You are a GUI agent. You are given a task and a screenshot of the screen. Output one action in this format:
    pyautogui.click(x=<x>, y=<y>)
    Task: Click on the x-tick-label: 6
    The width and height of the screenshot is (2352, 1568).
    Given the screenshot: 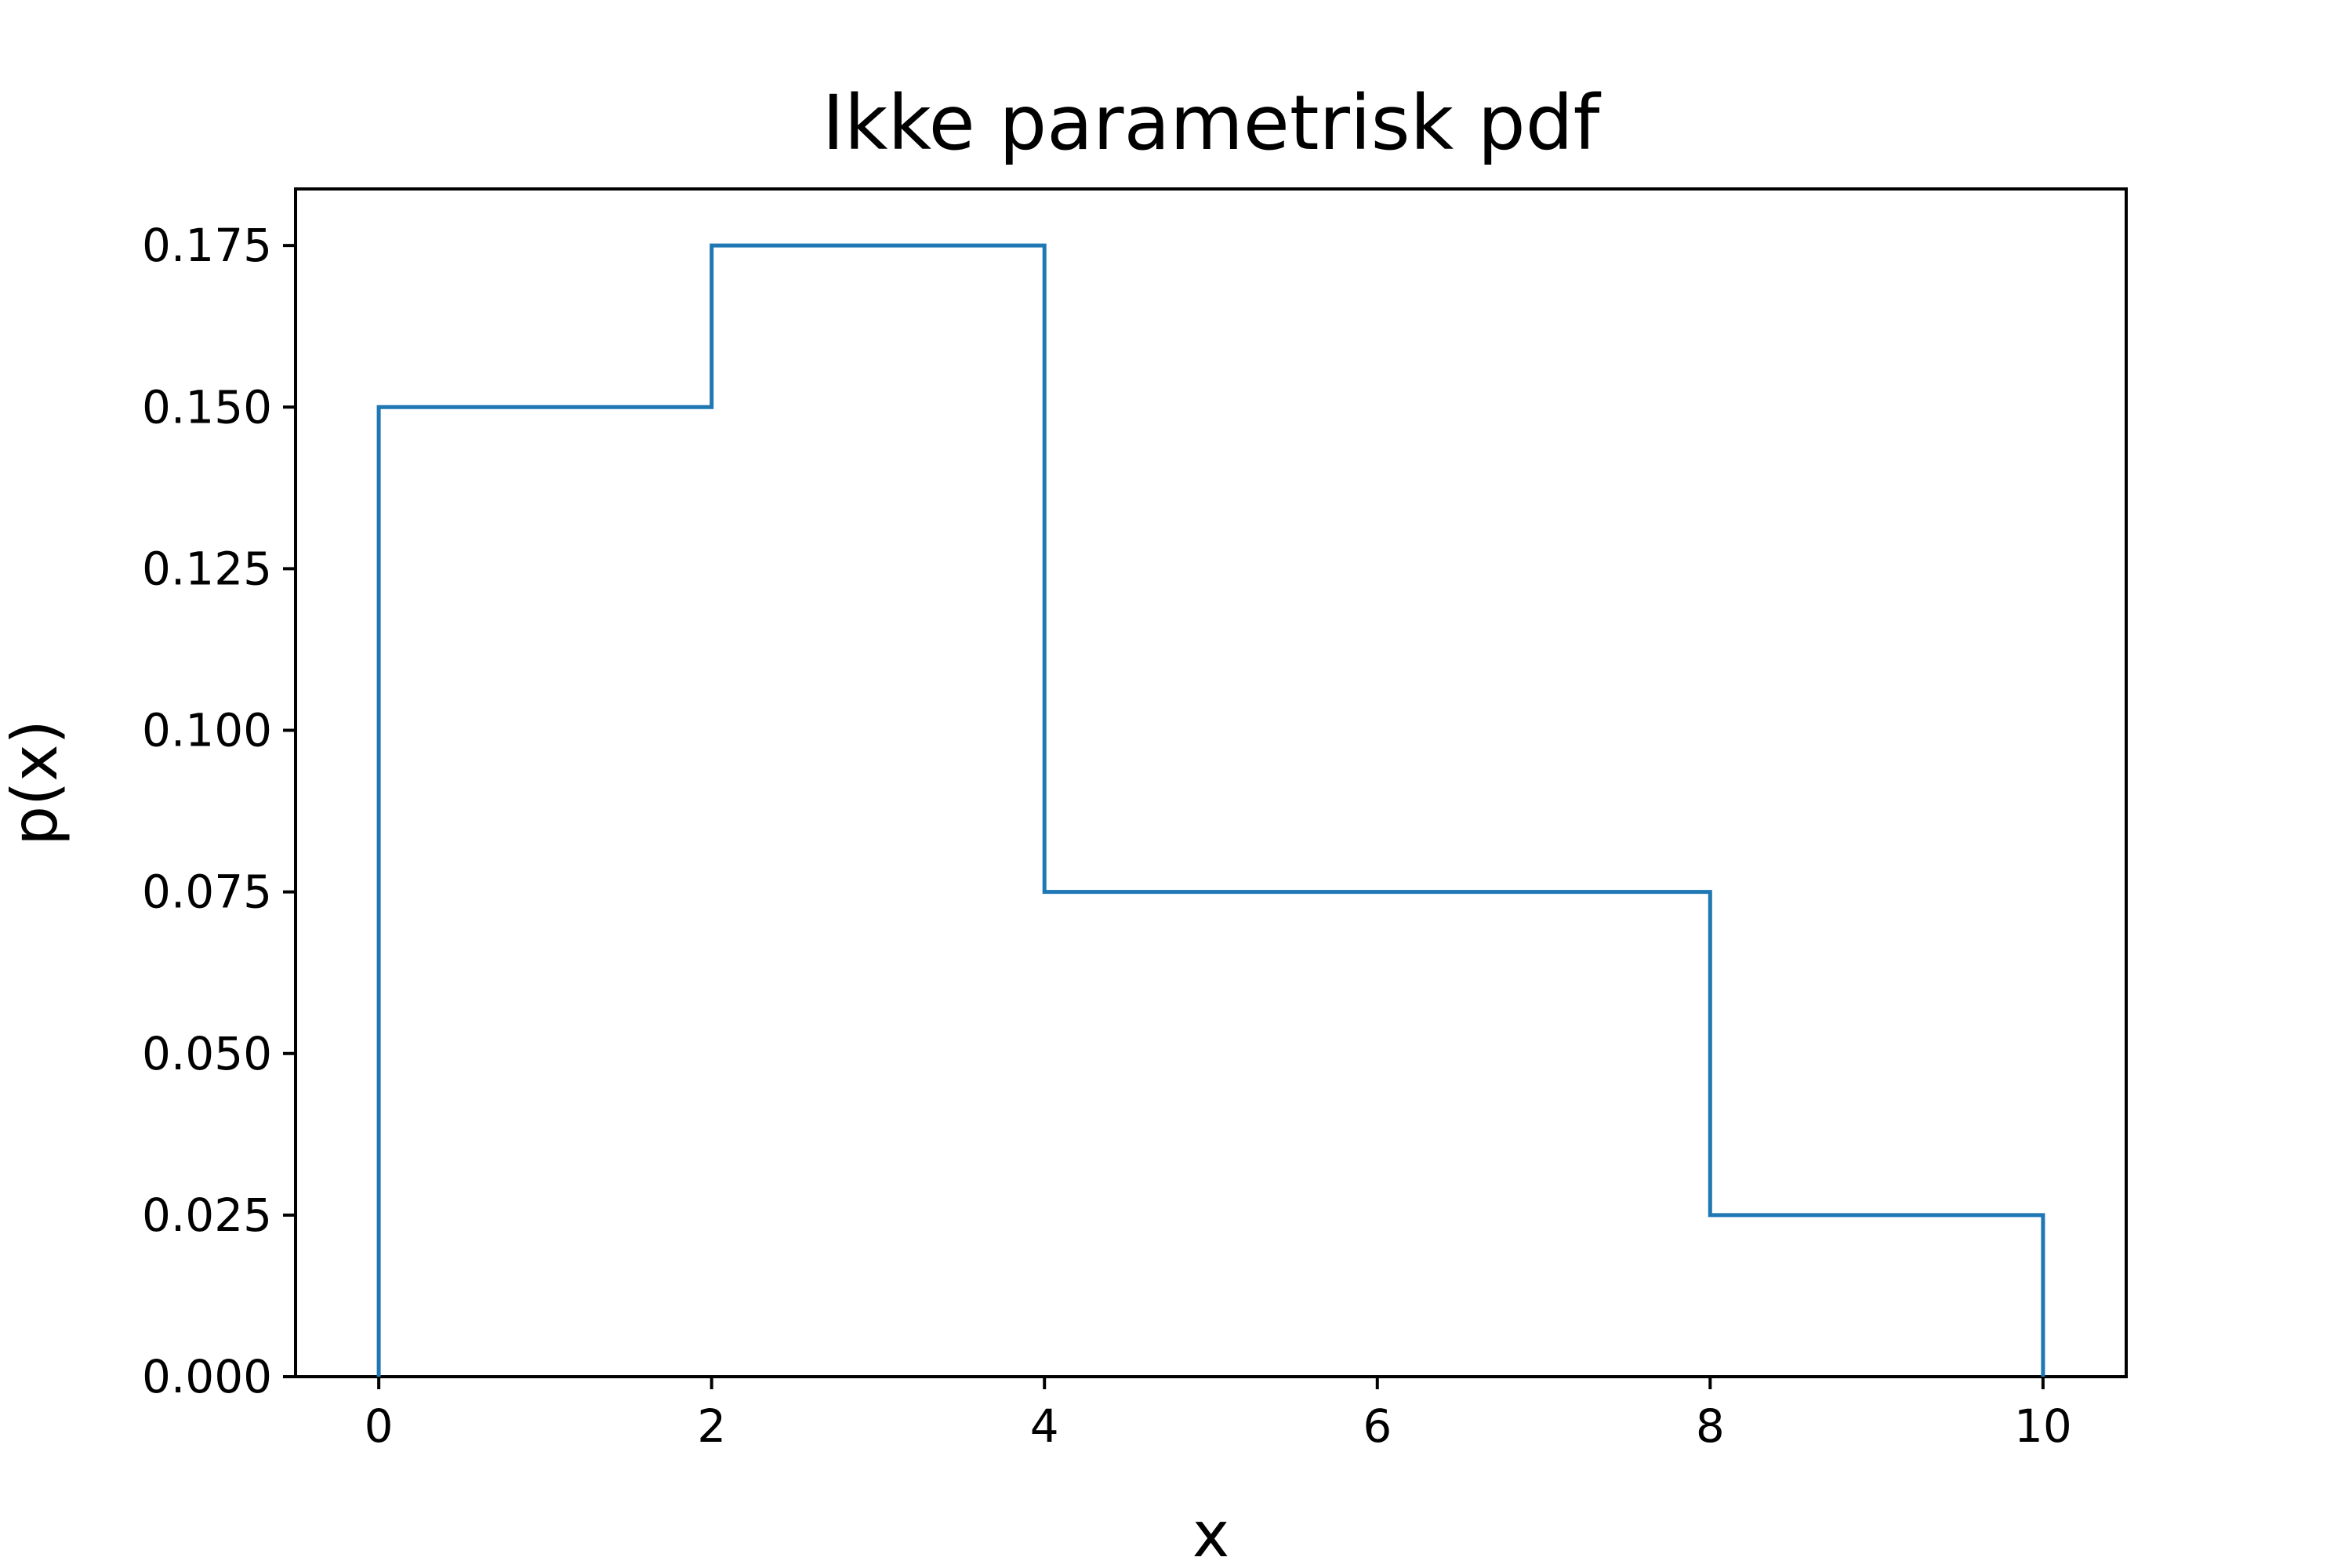 What is the action you would take?
    pyautogui.click(x=1377, y=1426)
    